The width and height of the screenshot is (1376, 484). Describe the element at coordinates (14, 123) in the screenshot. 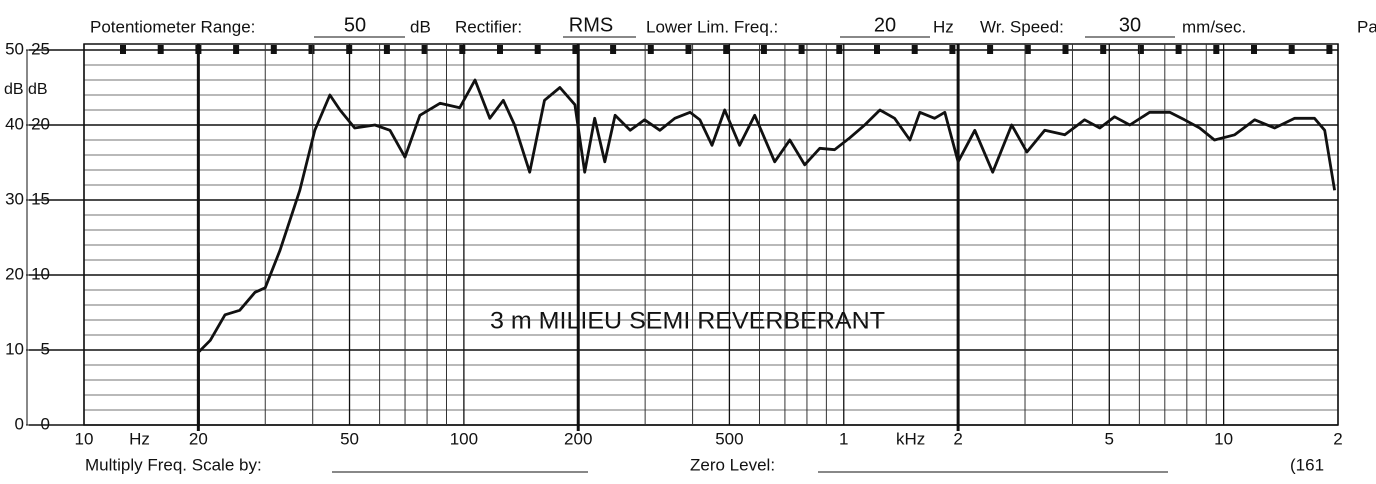

I see `y-tick-label: 40` at that location.